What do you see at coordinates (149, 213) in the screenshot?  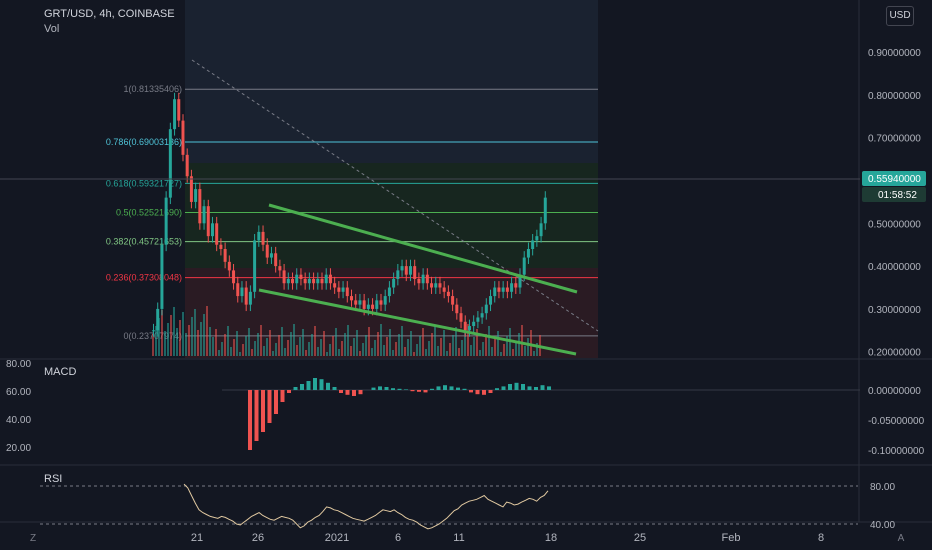 I see `fib-level-label: 0.5(0.52521690)` at bounding box center [149, 213].